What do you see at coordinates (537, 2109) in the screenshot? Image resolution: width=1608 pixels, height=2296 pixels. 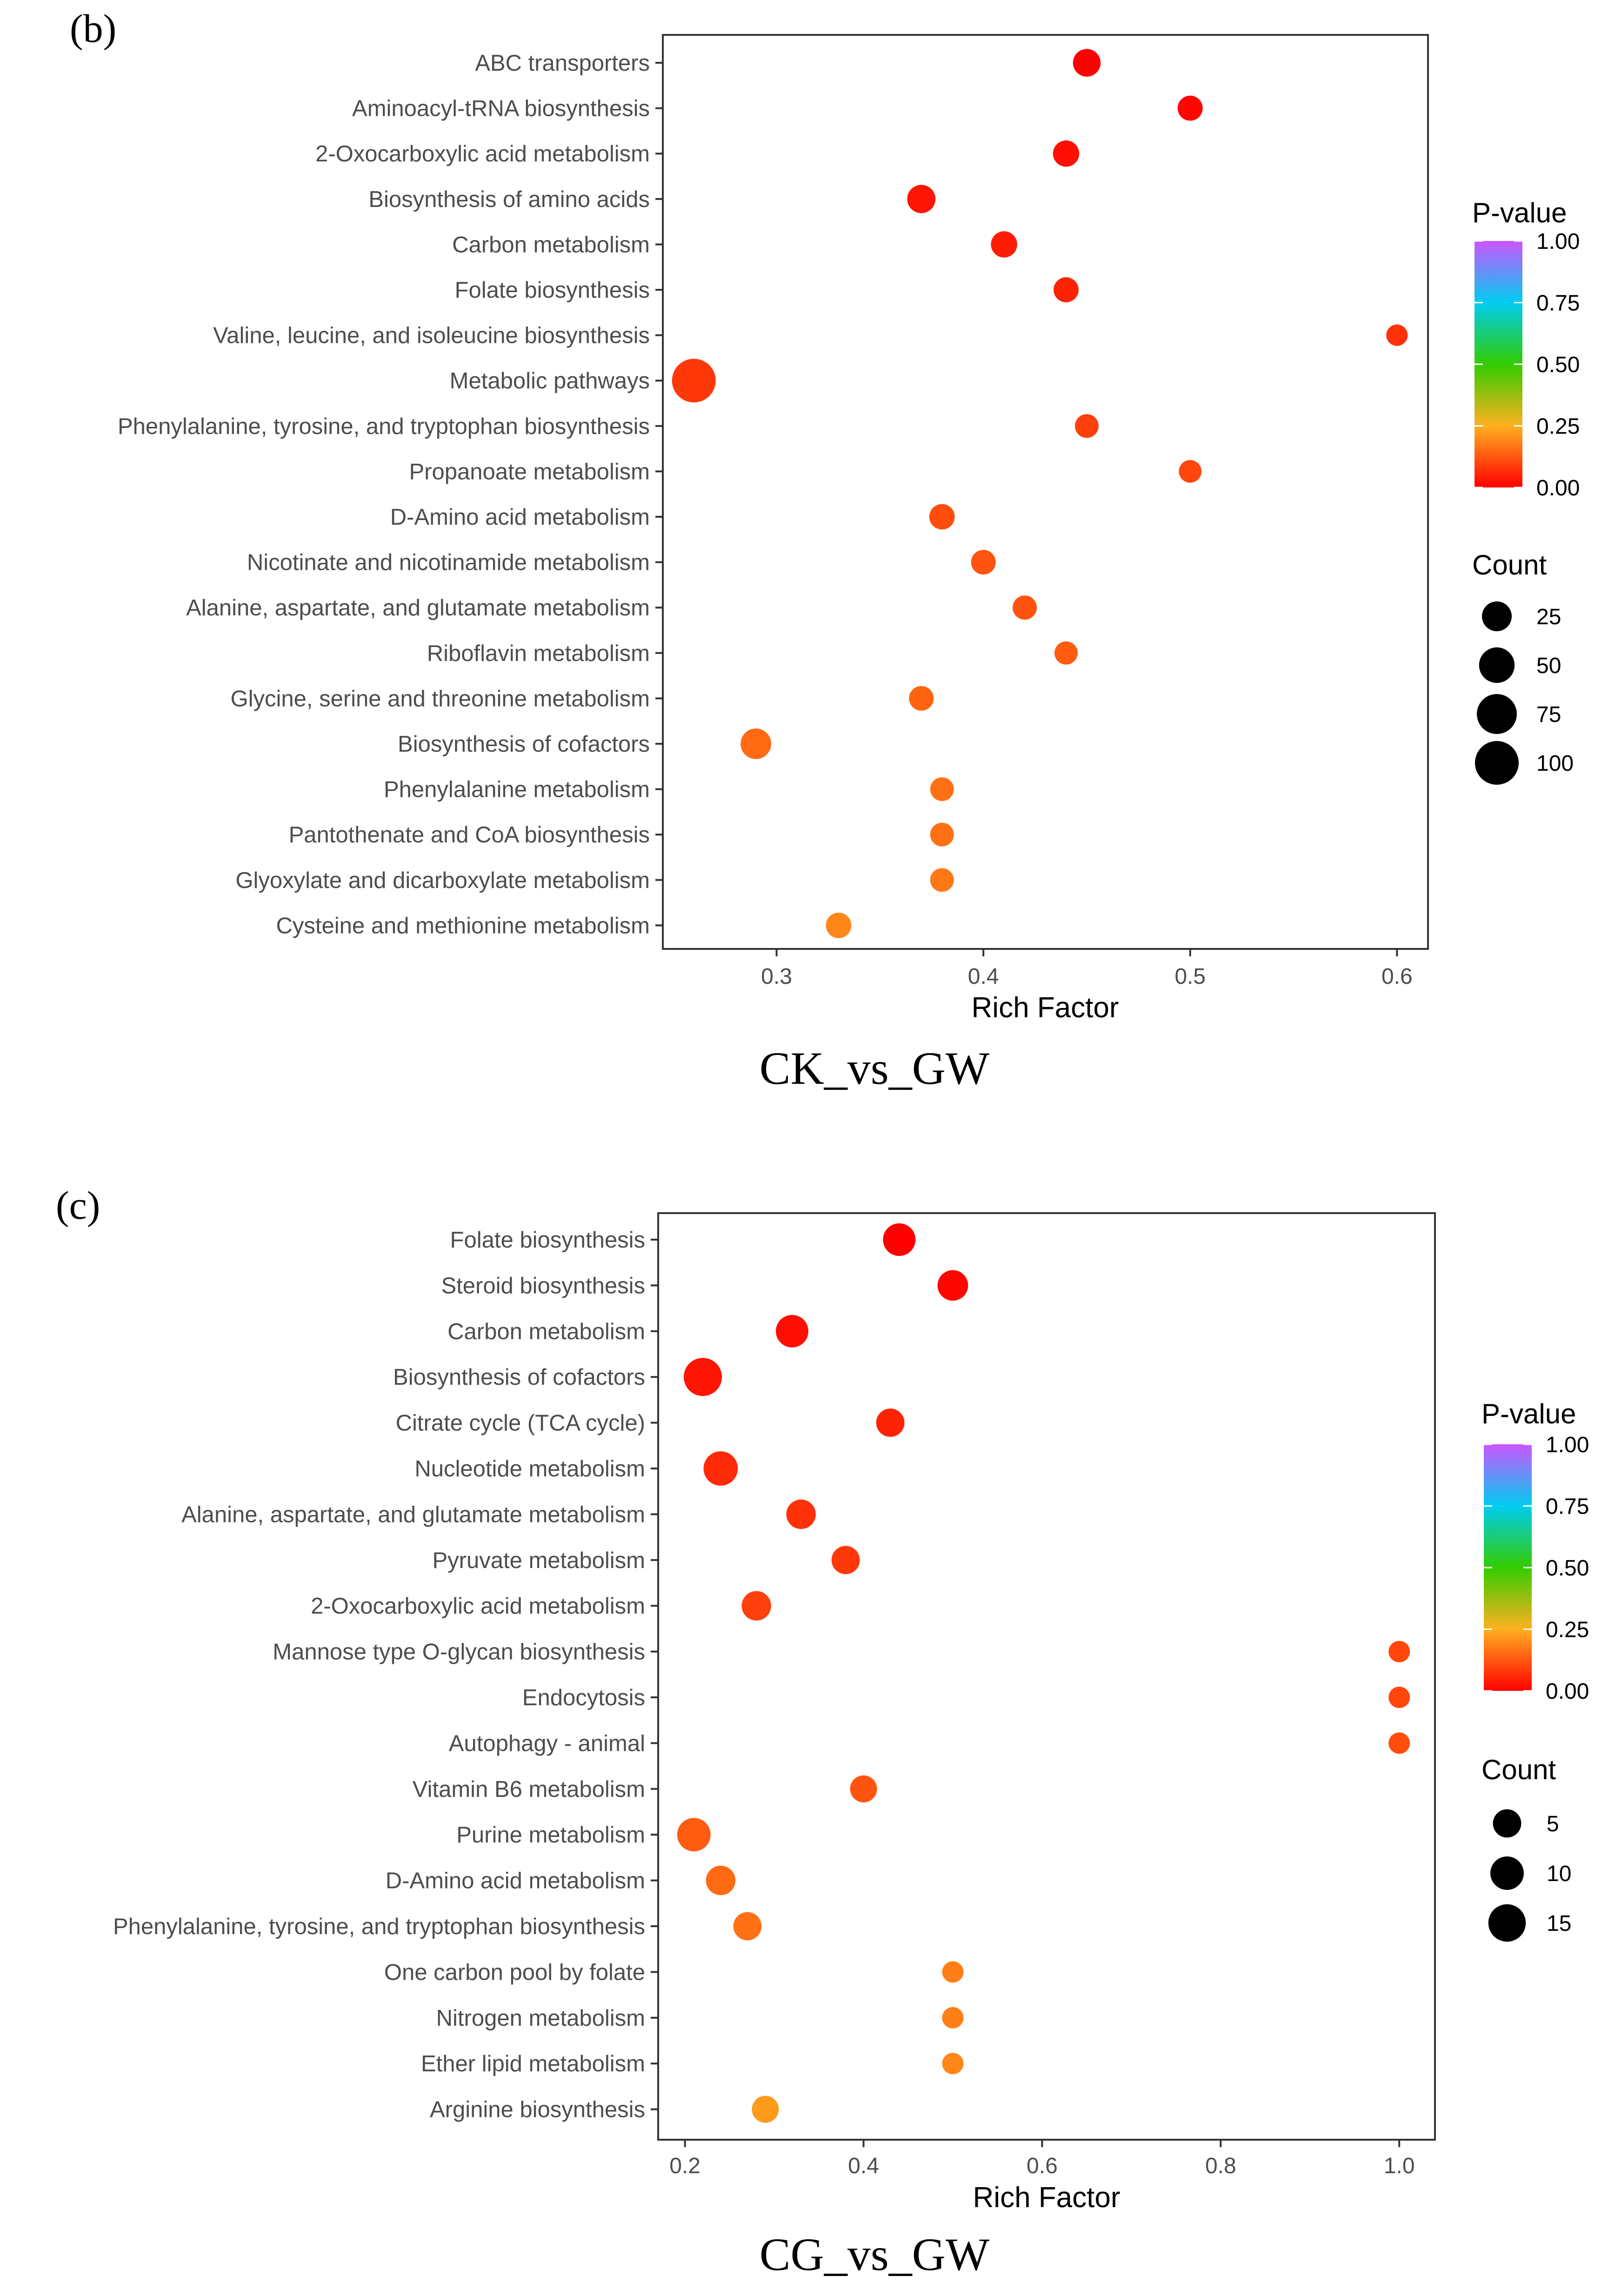 I see `category-label: Arginine biosynthesis` at bounding box center [537, 2109].